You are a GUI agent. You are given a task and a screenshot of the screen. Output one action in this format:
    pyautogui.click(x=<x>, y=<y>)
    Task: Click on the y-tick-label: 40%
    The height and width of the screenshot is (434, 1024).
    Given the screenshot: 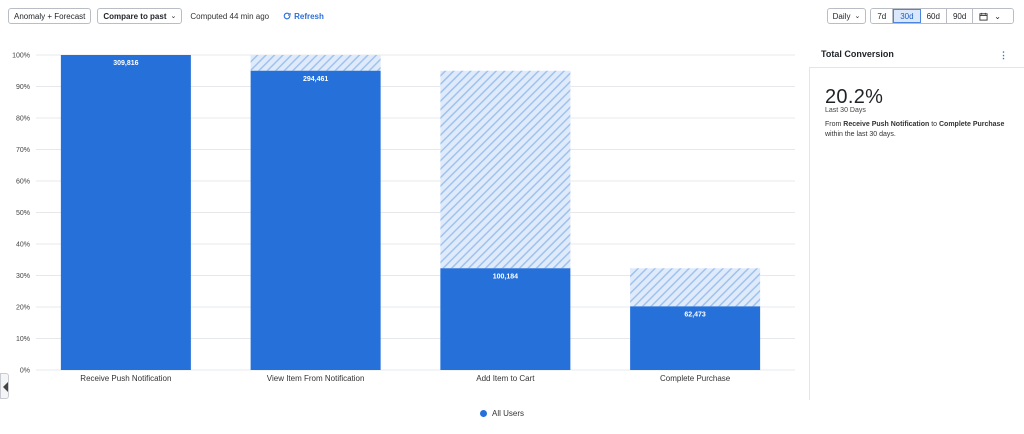 What is the action you would take?
    pyautogui.click(x=23, y=245)
    